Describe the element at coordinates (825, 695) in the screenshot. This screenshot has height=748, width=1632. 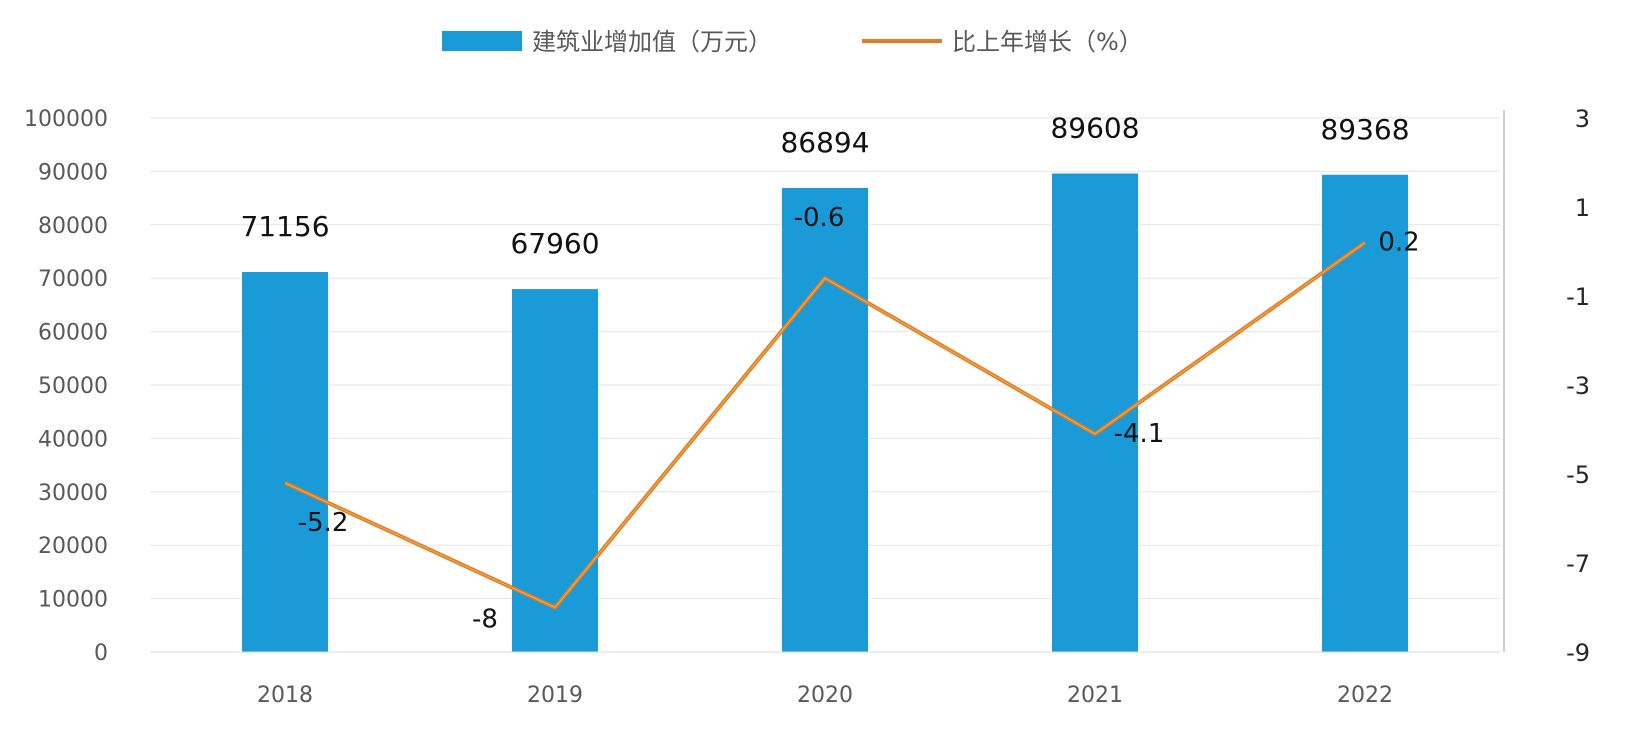
I see `category-label: 2020` at that location.